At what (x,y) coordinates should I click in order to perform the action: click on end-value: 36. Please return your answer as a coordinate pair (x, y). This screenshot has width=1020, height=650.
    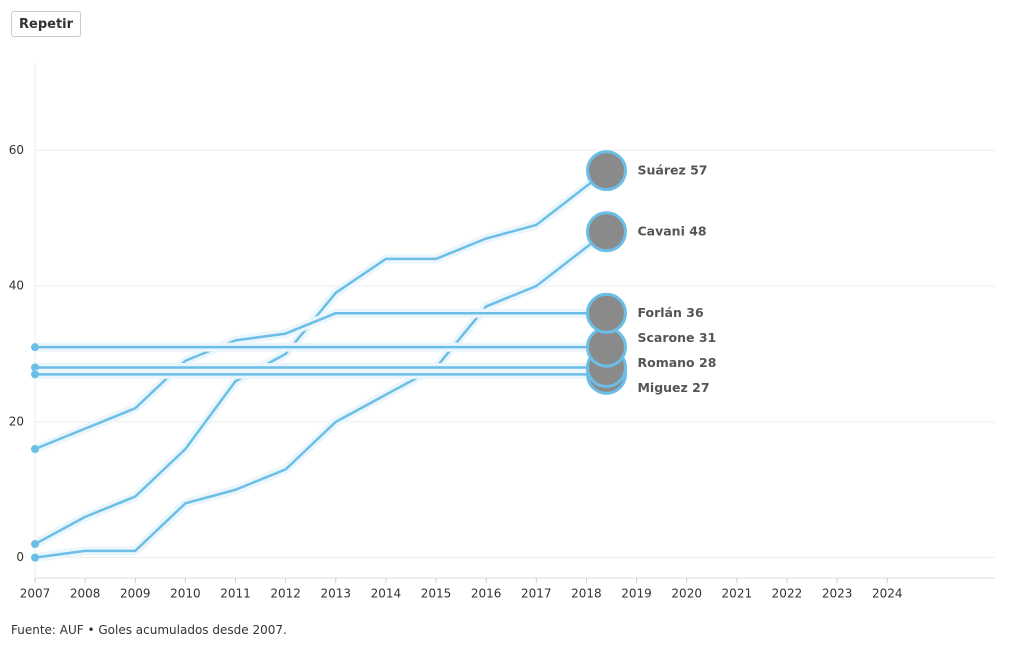
    Looking at the image, I should click on (695, 312).